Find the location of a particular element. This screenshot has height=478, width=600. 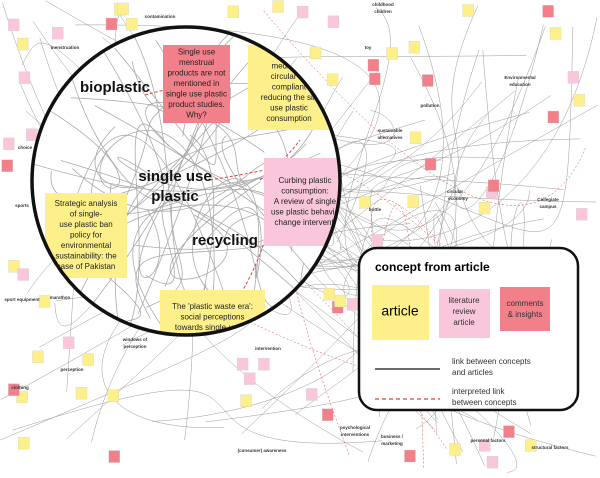

note-text: menstrual is located at coordinates (196, 62).